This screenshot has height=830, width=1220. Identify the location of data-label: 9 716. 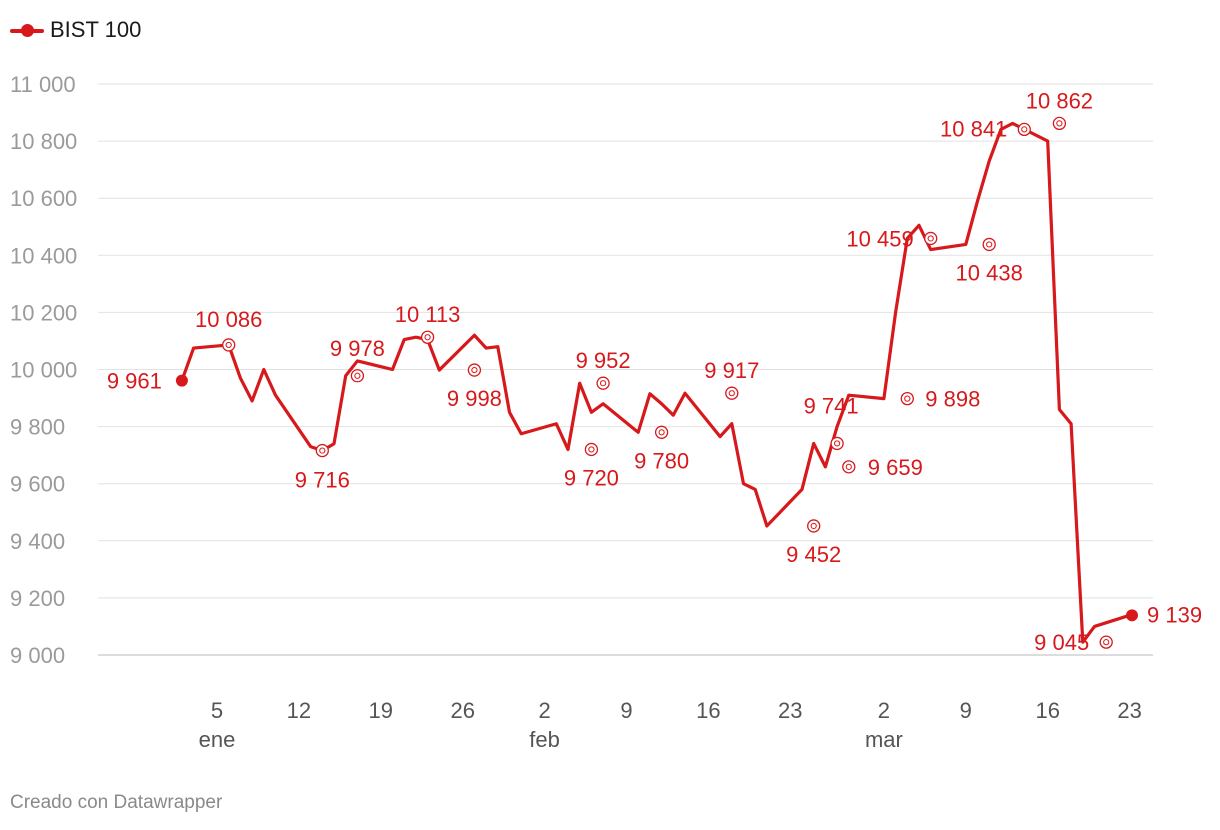
(322, 480).